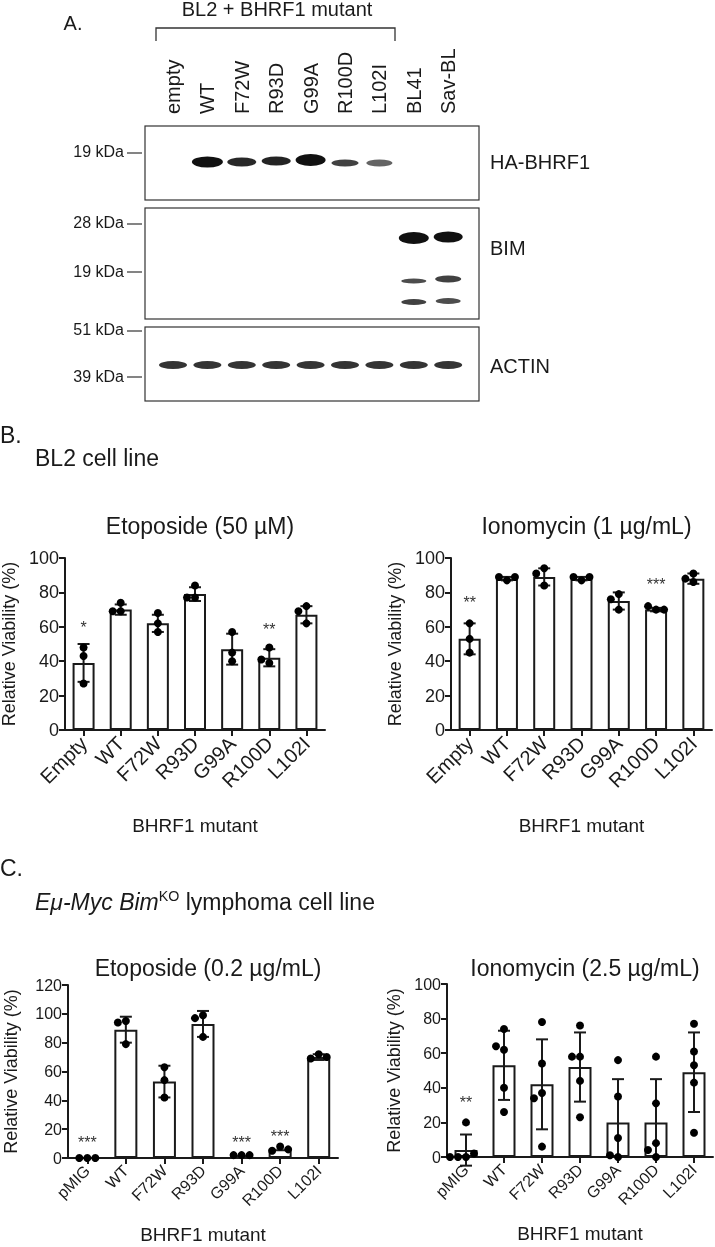 The width and height of the screenshot is (715, 1247). Describe the element at coordinates (345, 82) in the screenshot. I see `category-label: R100D` at that location.